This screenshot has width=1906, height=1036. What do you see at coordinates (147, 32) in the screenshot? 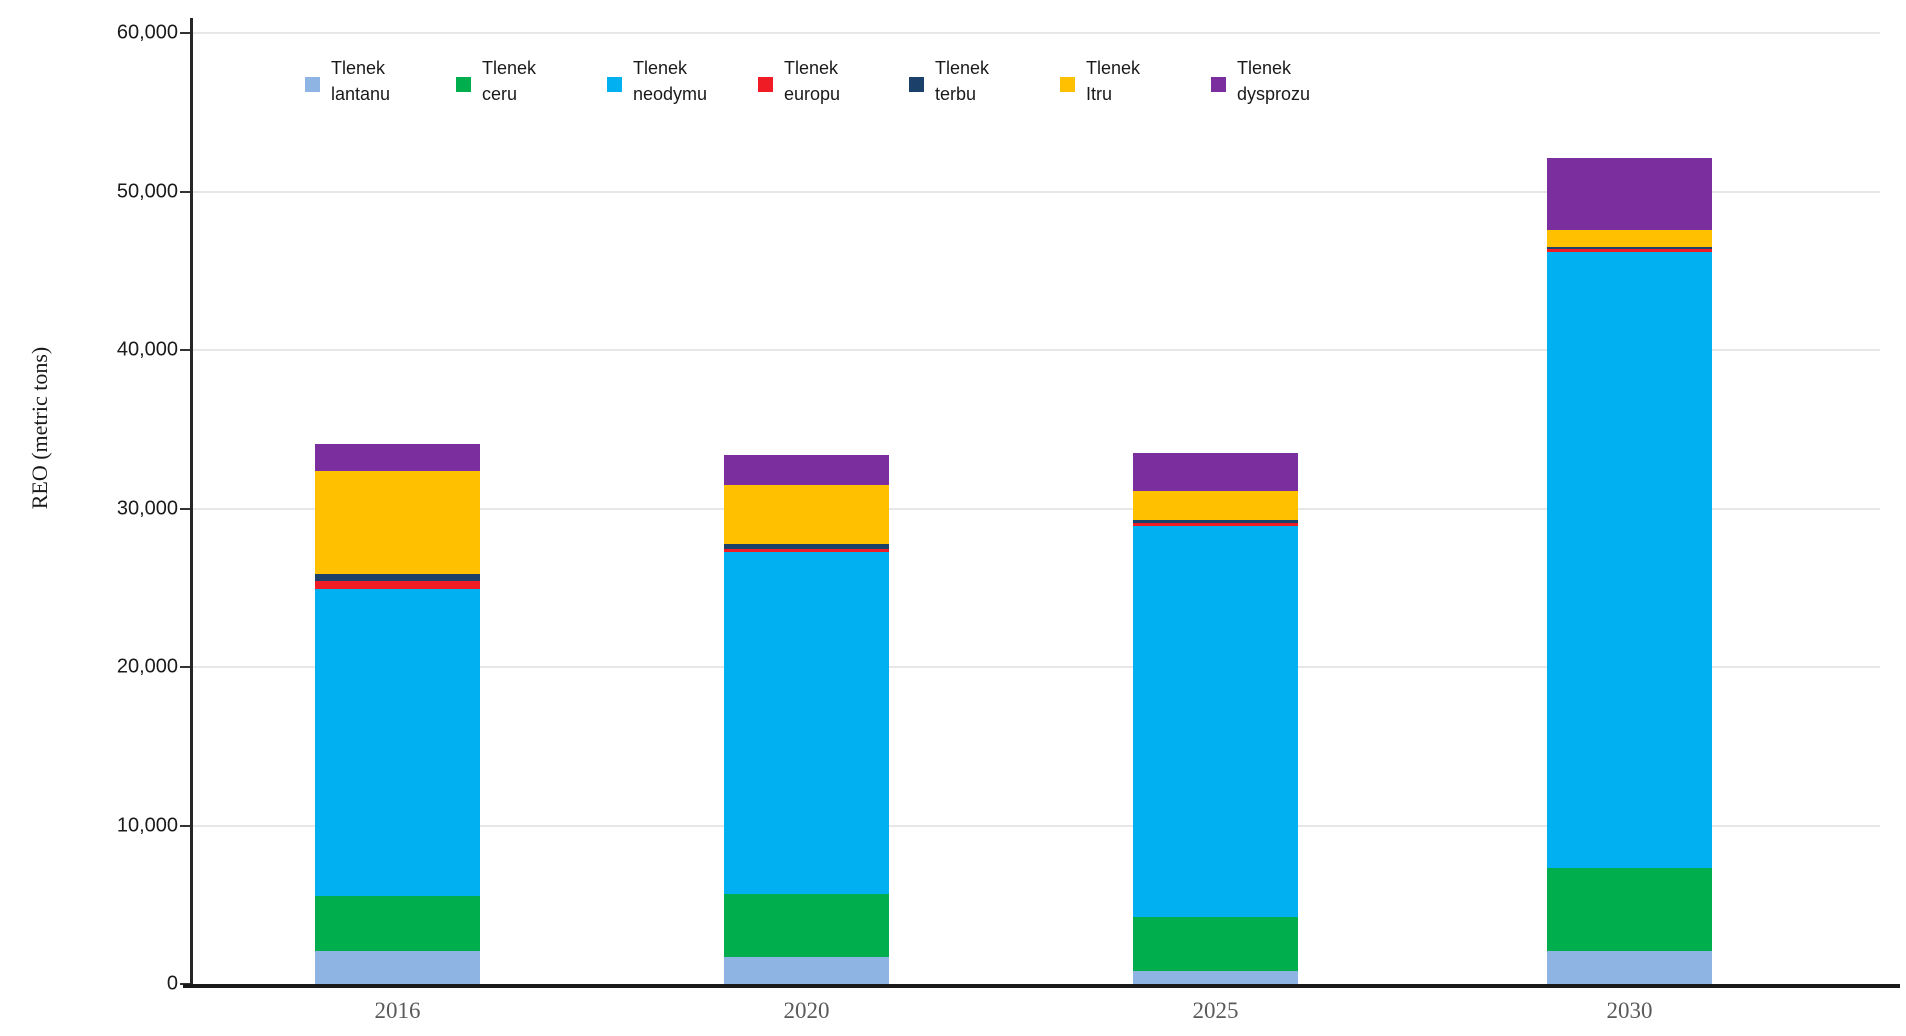
I see `y-axis-tick-label: 60,000` at bounding box center [147, 32].